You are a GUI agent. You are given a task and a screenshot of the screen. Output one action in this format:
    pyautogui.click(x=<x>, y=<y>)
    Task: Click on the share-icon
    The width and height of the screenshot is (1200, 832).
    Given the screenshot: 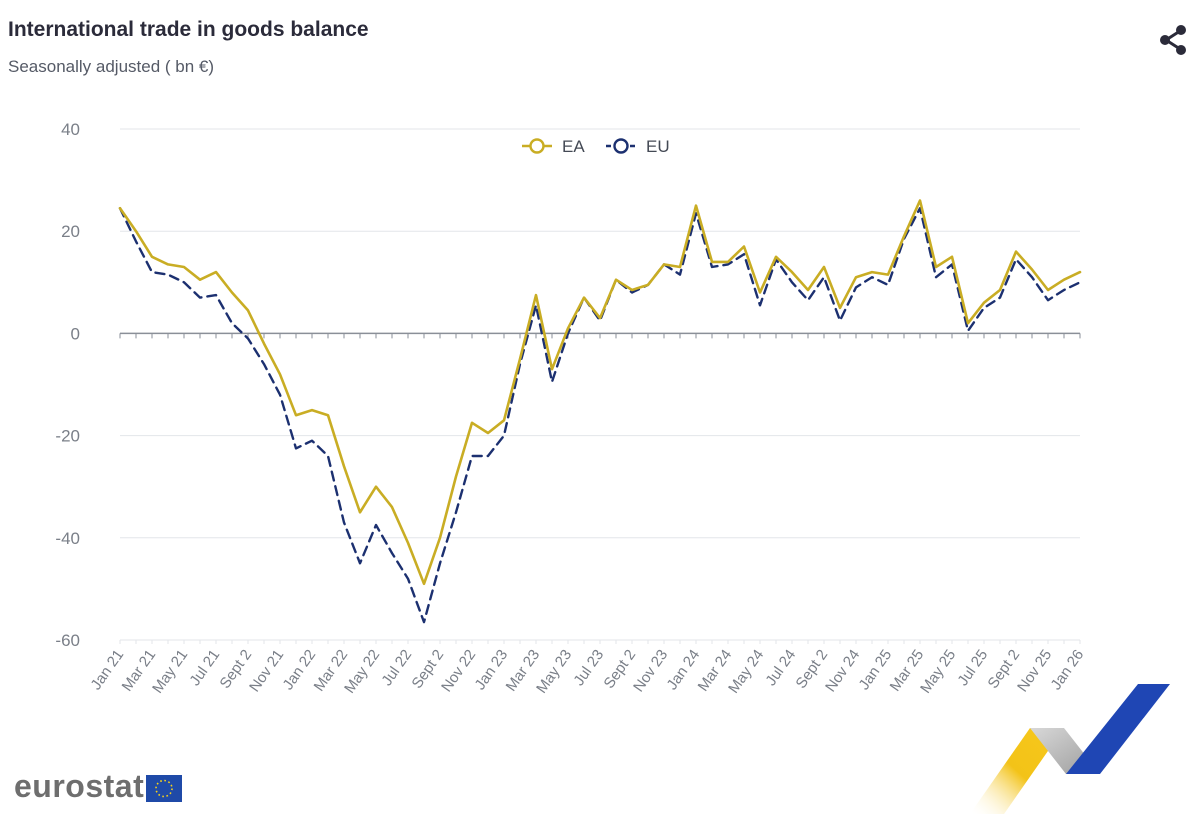 What is the action you would take?
    pyautogui.click(x=1173, y=40)
    